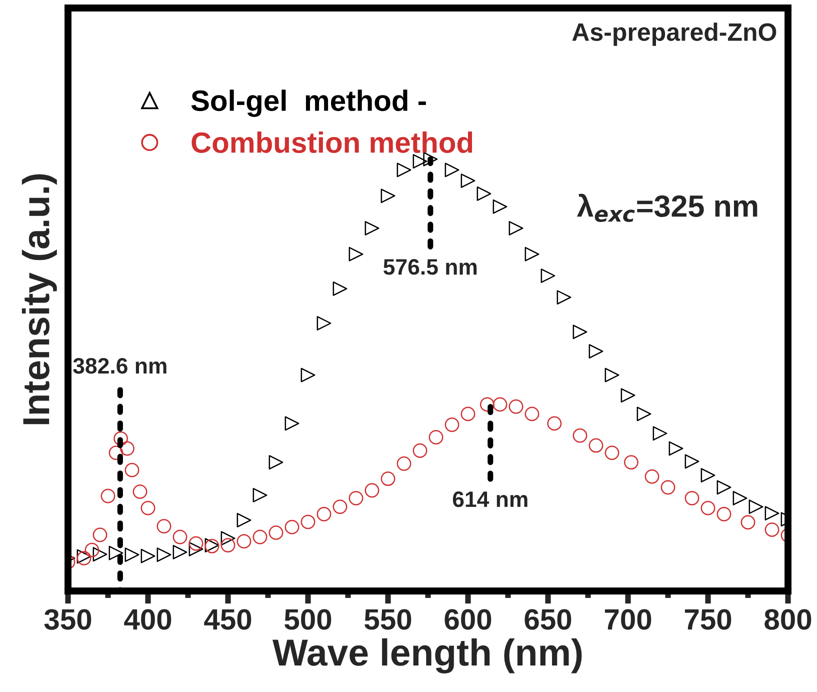 This screenshot has width=817, height=692. Describe the element at coordinates (427, 656) in the screenshot. I see `x-axis-title: Wave length (nm)` at that location.